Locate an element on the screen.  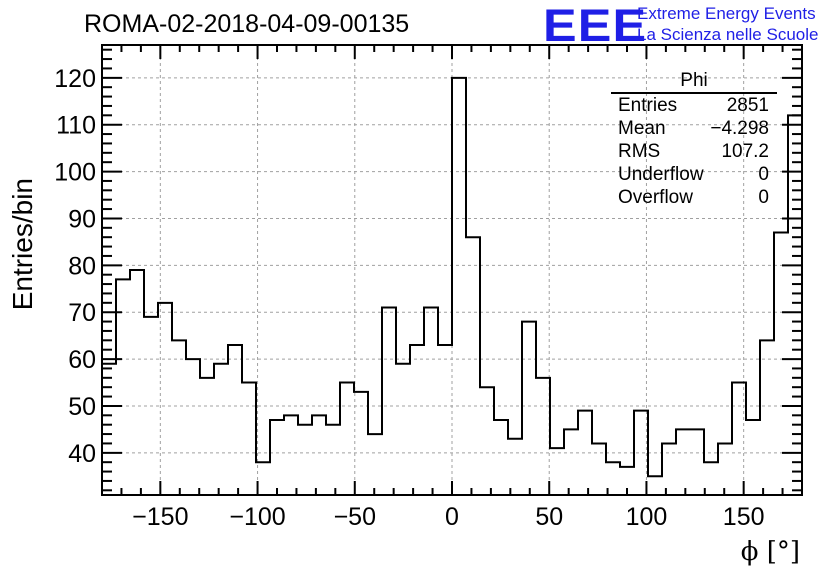
x-tick-label: 50 is located at coordinates (549, 517).